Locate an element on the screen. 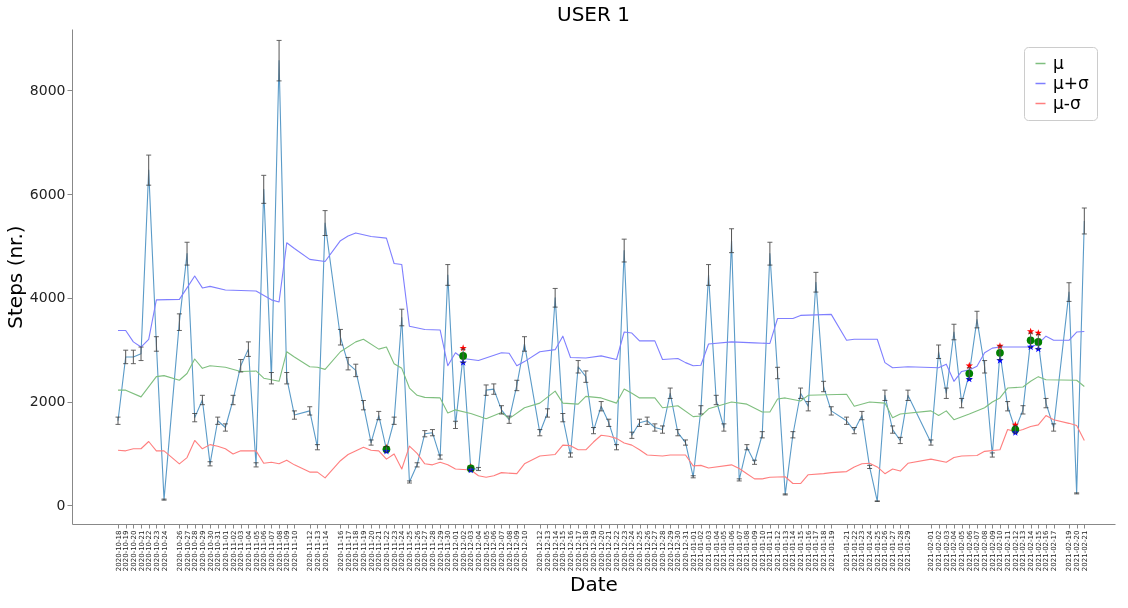 This screenshot has height=608, width=1128. legend-label: μ+σ is located at coordinates (1071, 82).